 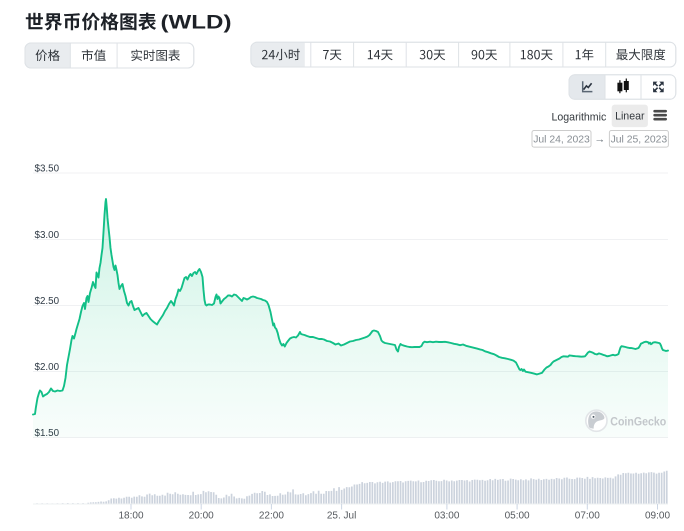 I want to click on svg-text: 05:00, so click(x=517, y=516).